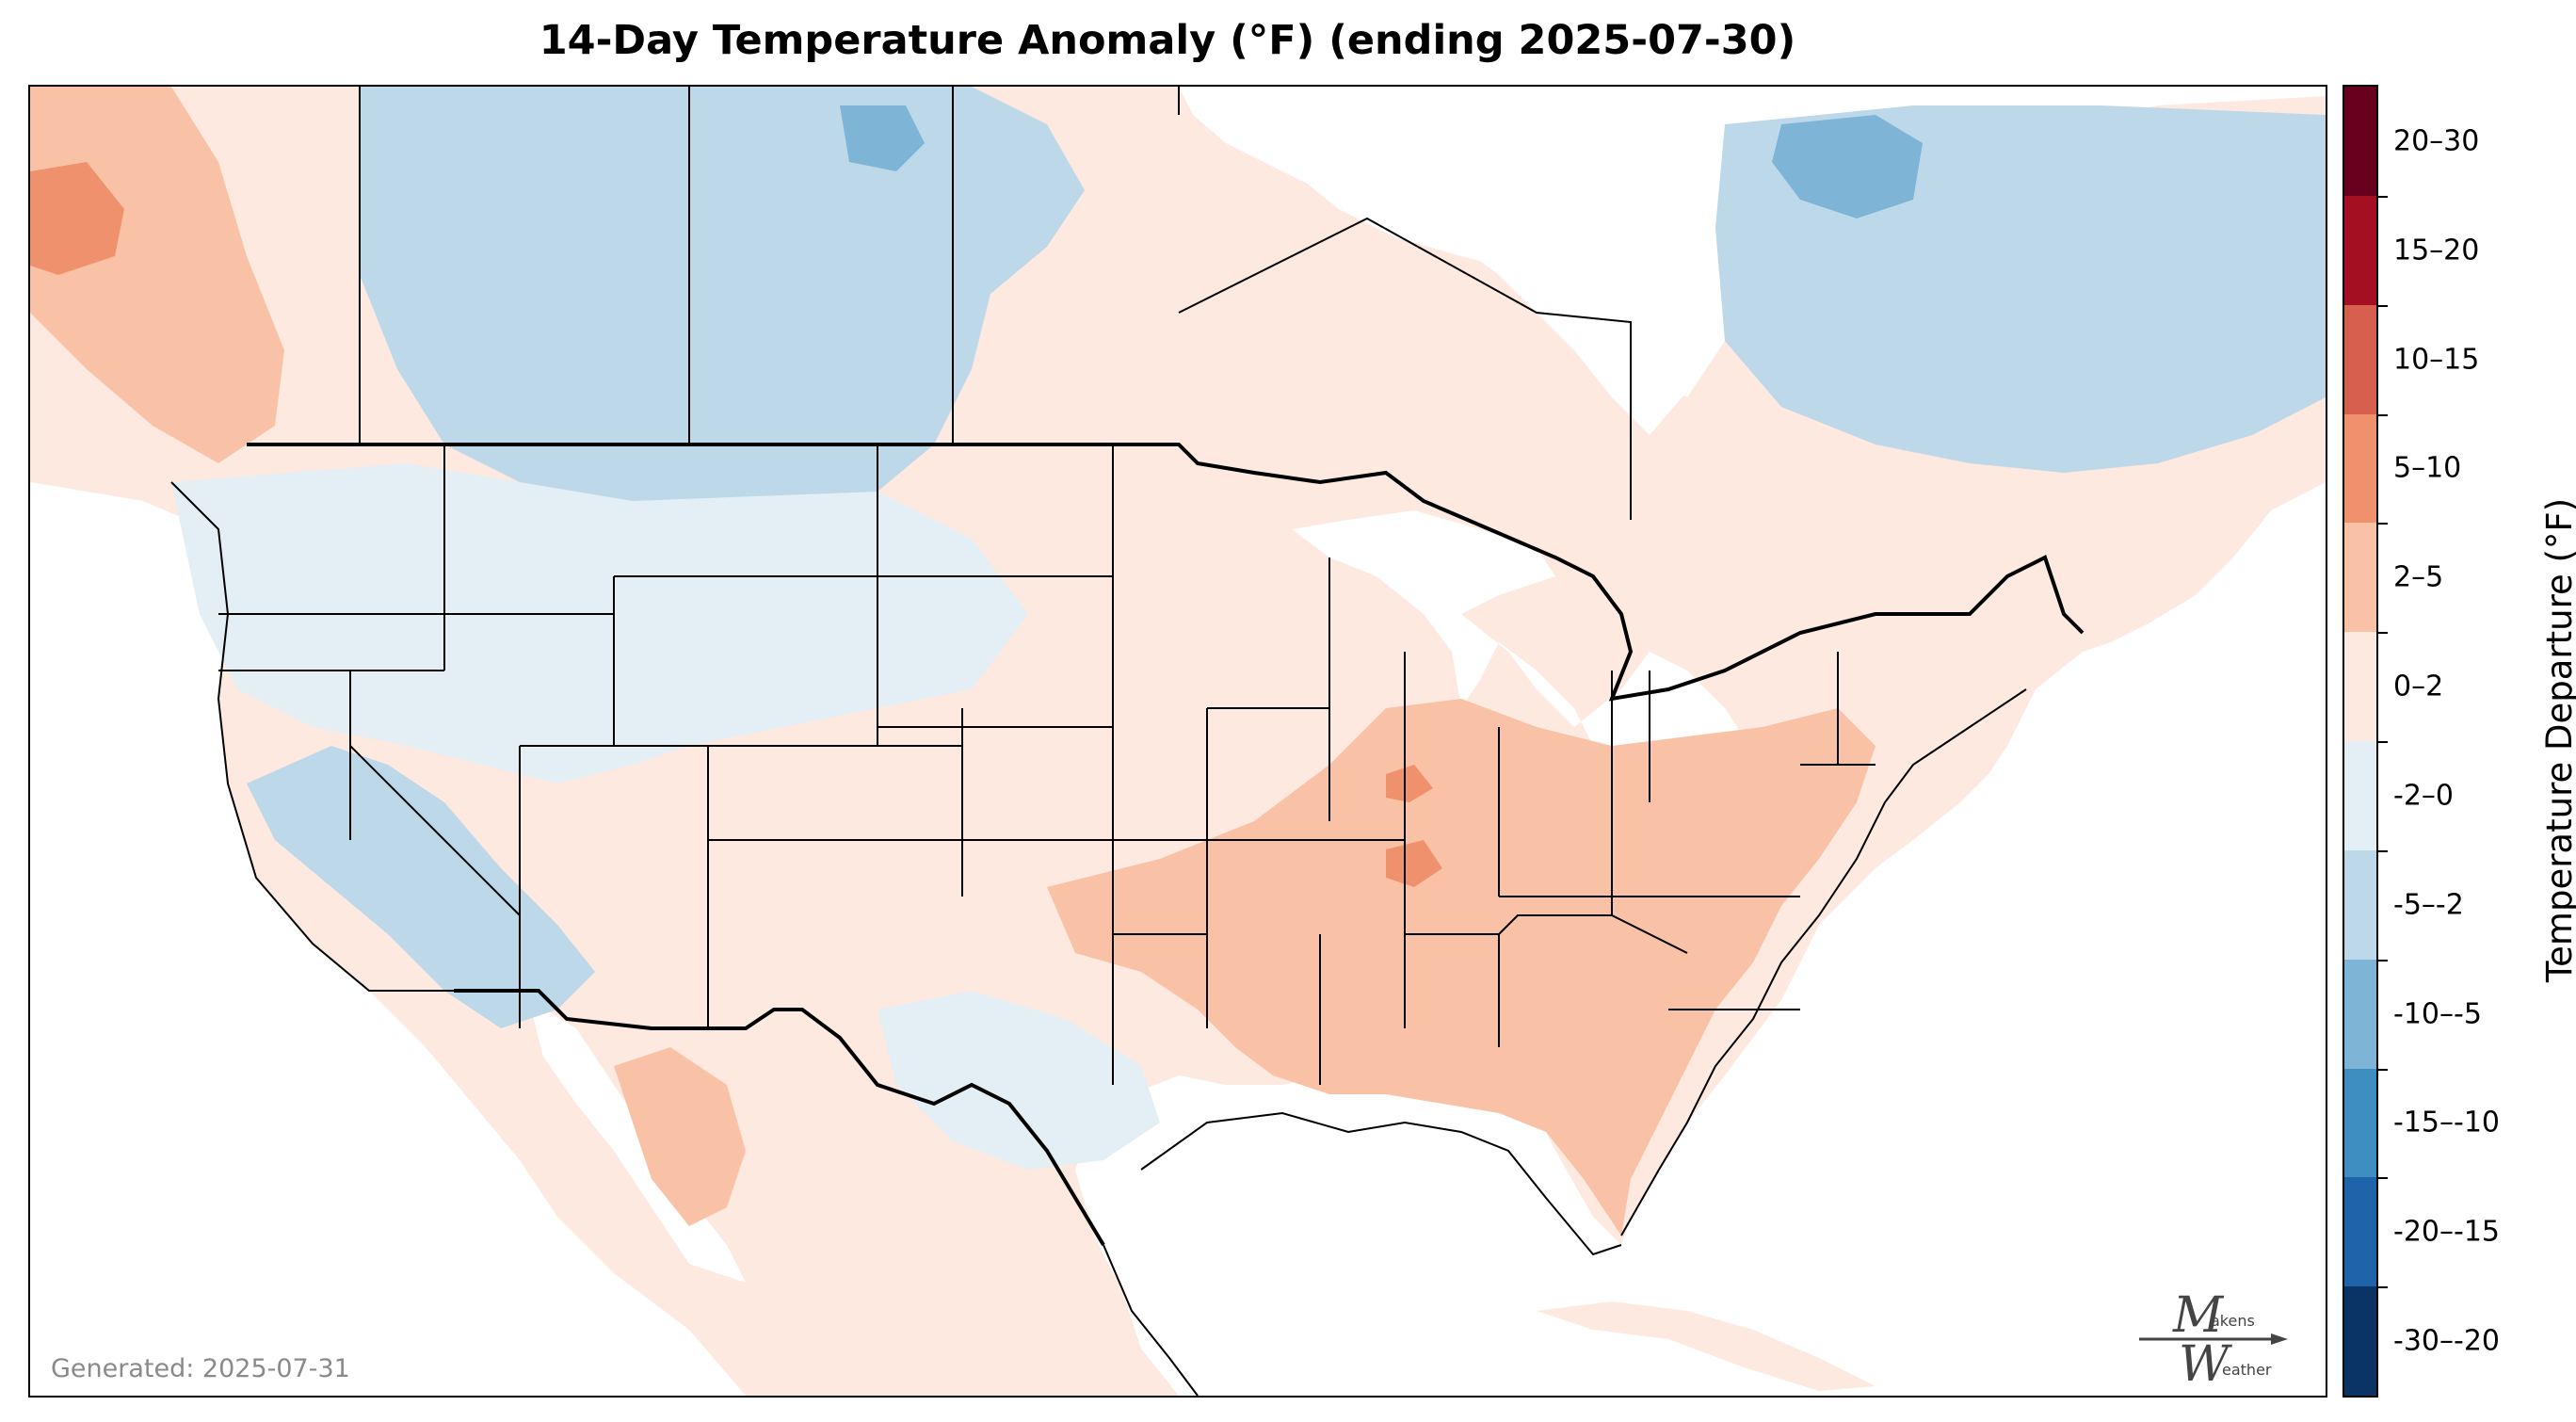 The height and width of the screenshot is (1422, 2576). I want to click on colorbar-label: 0–2, so click(2418, 686).